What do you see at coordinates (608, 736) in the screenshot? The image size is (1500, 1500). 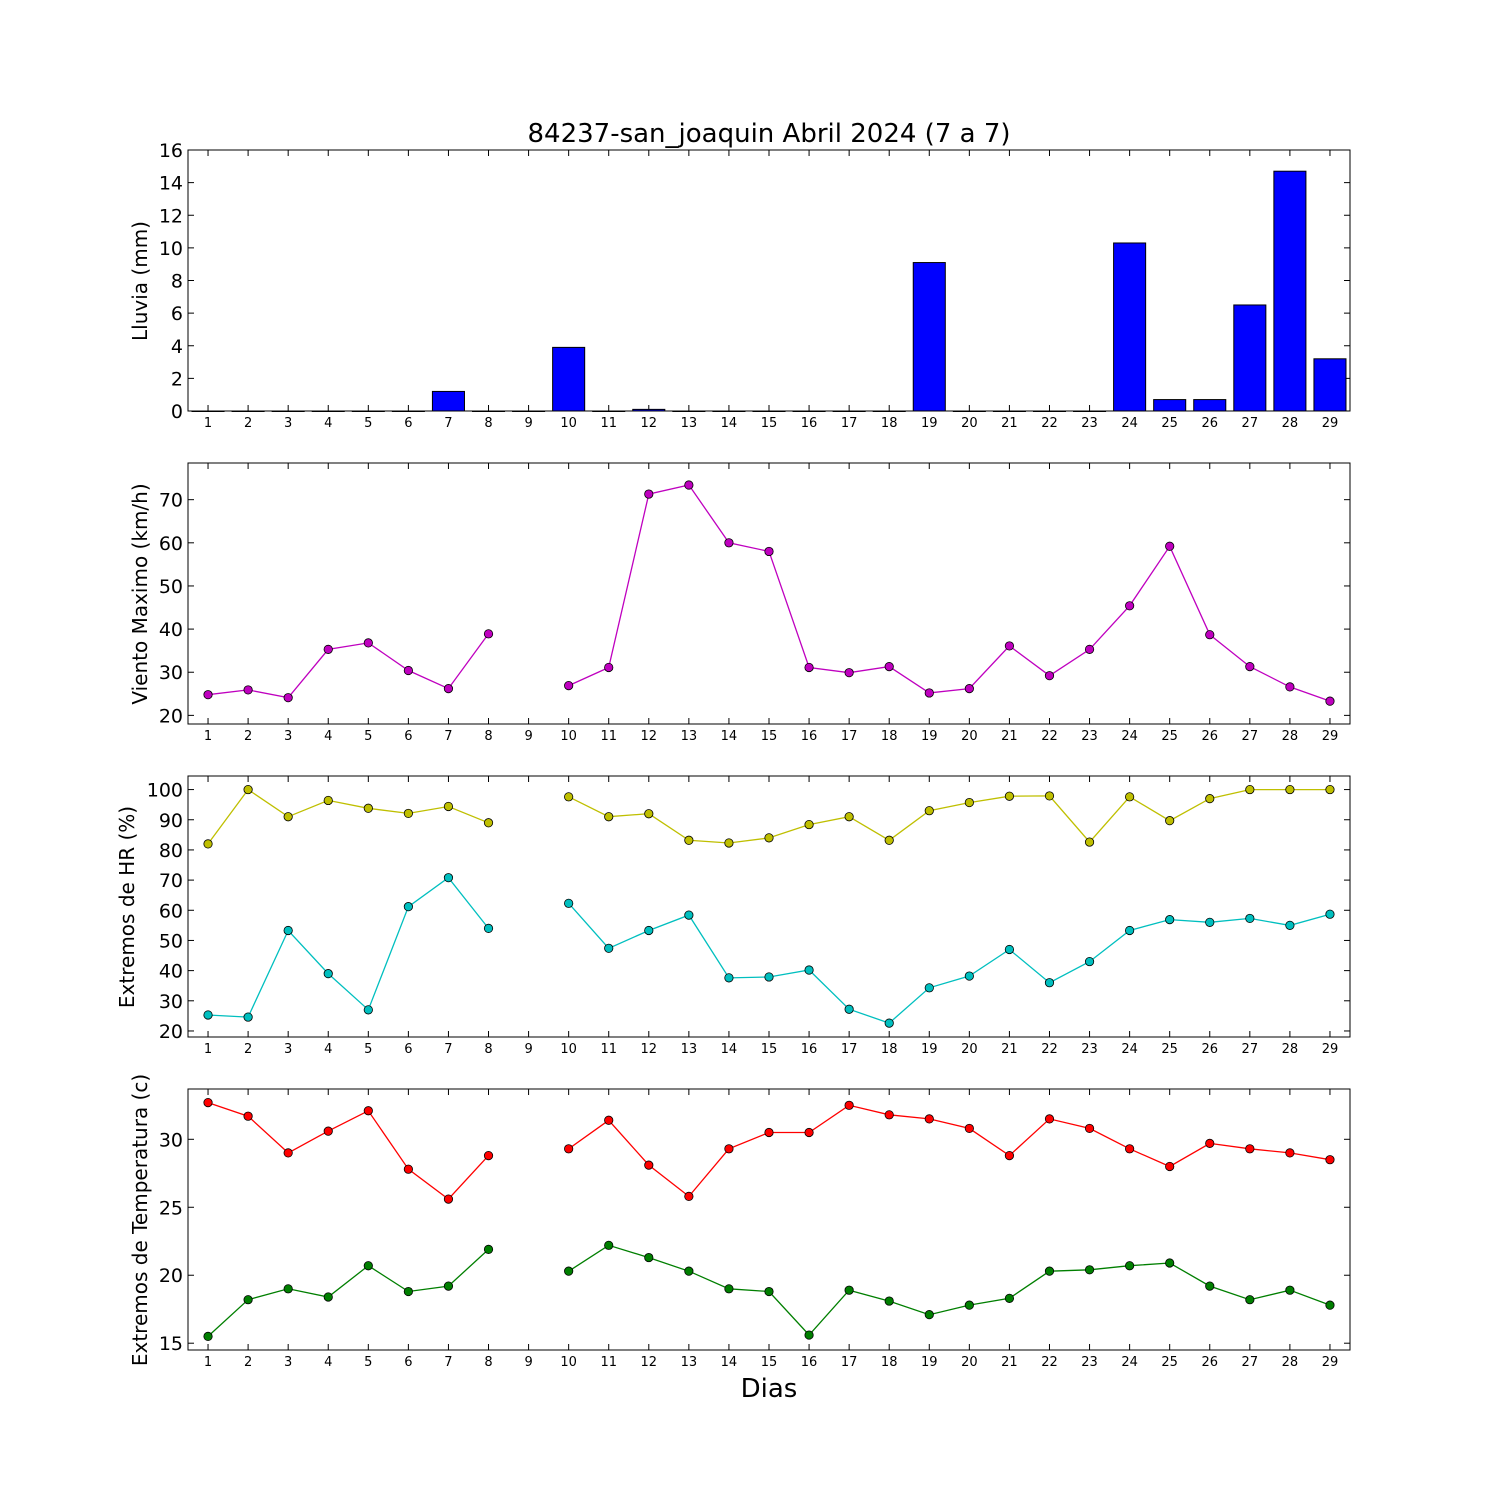 I see `wind-xtick-label: 11` at bounding box center [608, 736].